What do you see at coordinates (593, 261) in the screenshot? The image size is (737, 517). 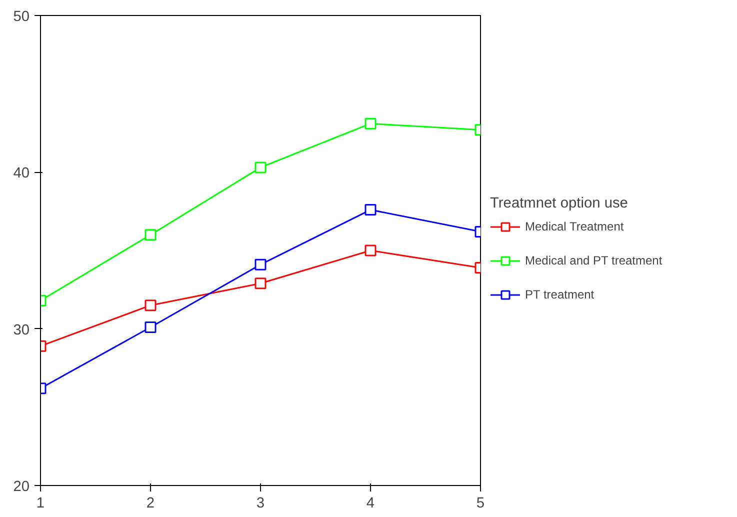 I see `legend-label: Medical and PT treatment` at bounding box center [593, 261].